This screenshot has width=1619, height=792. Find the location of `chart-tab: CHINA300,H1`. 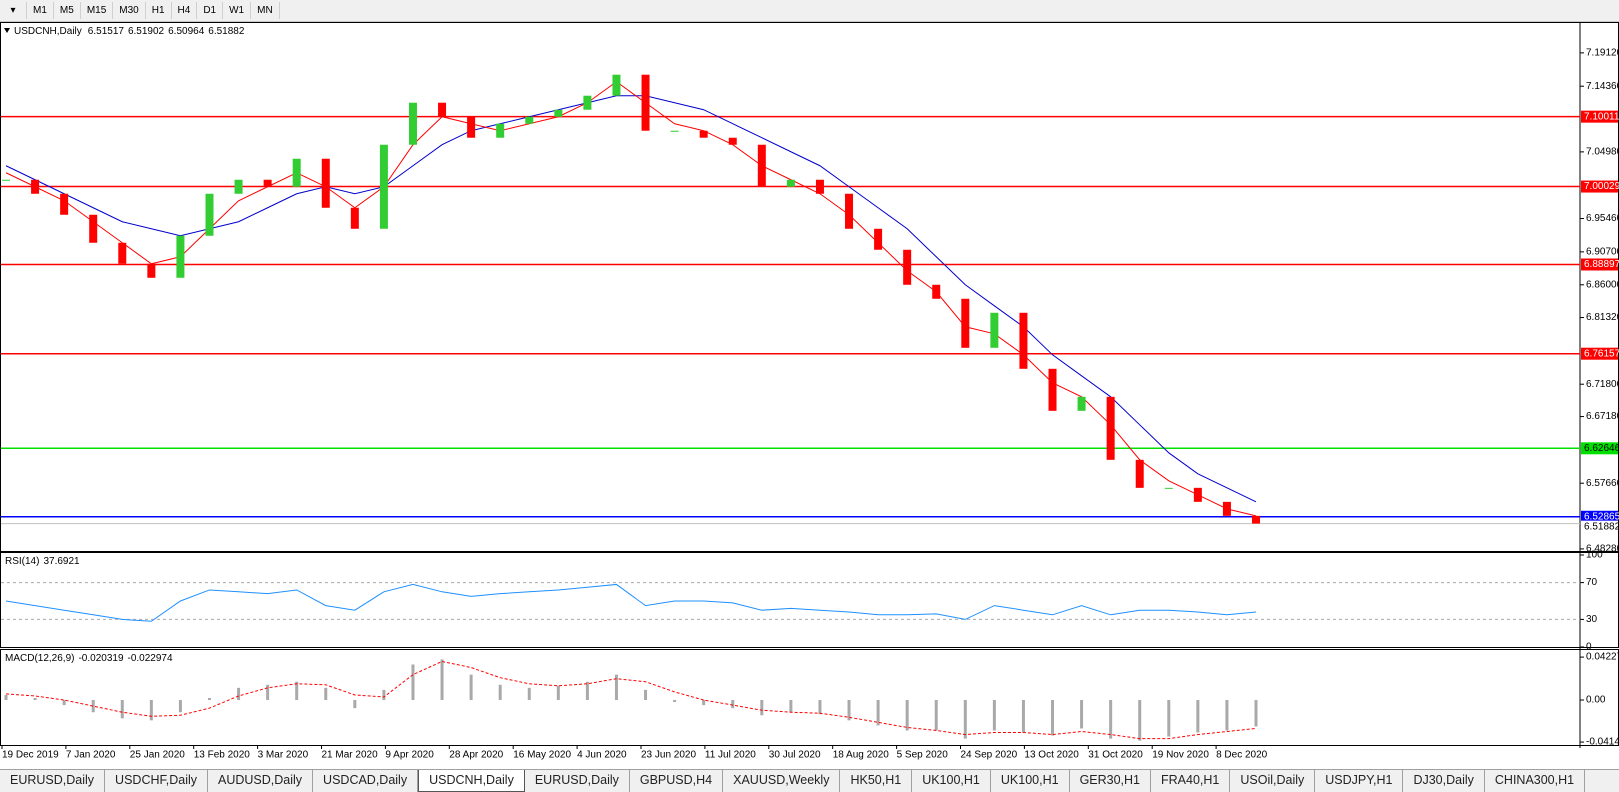

chart-tab: CHINA300,H1 is located at coordinates (1535, 781).